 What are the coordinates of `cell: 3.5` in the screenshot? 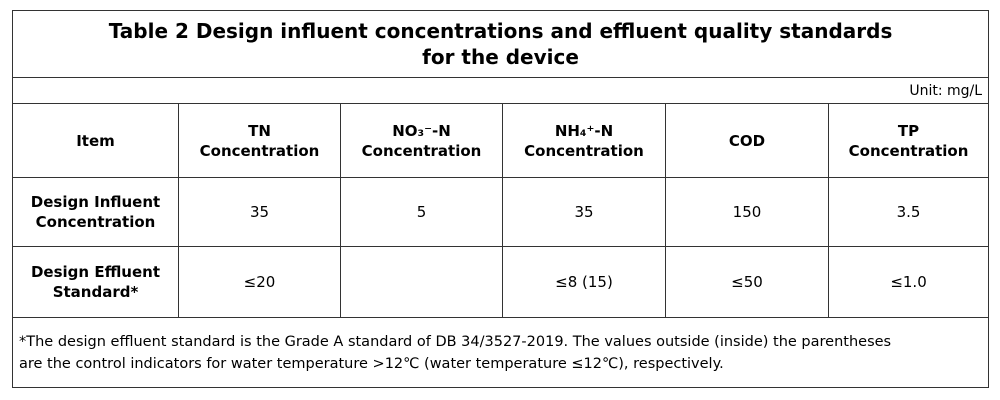 It's located at (908, 212).